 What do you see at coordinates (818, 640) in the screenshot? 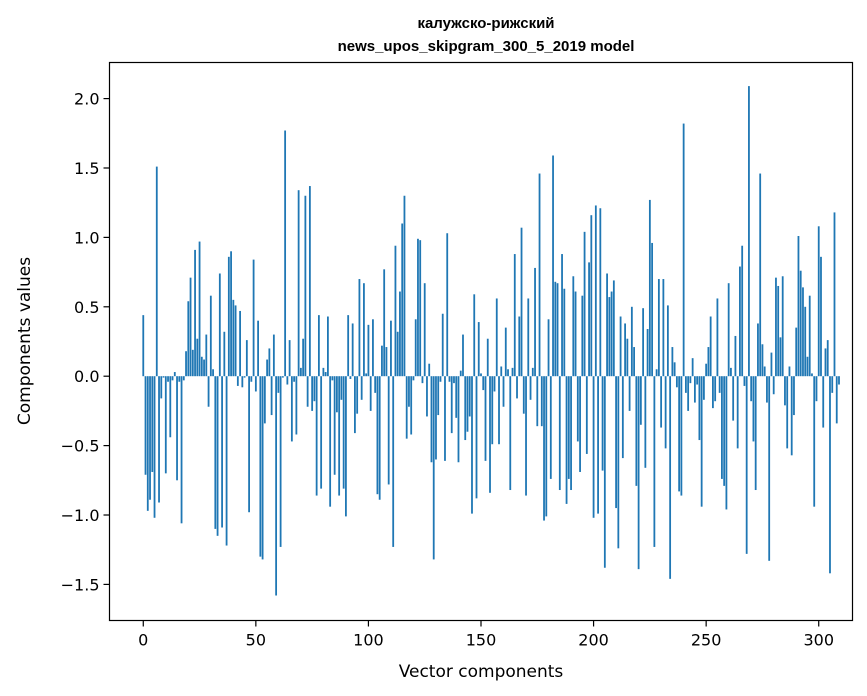
I see `x-tick-label: 300` at bounding box center [818, 640].